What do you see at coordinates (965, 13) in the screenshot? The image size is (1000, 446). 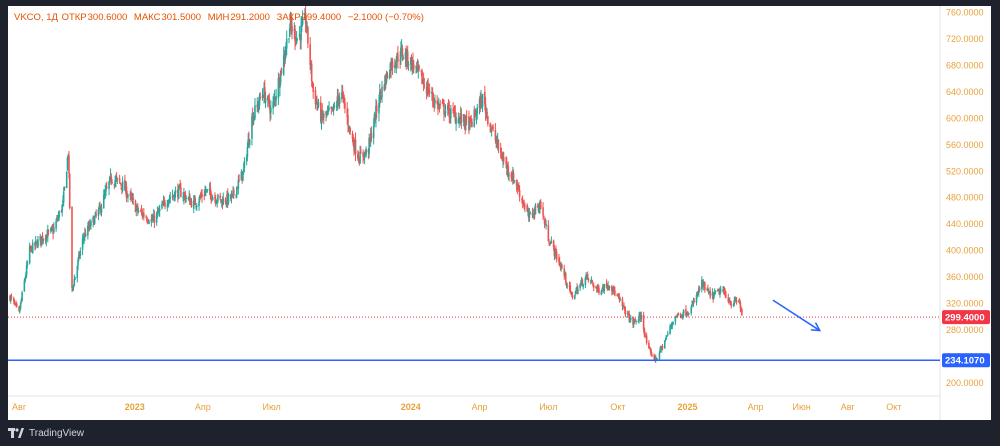 I see `y-tick-label: 760.0000` at bounding box center [965, 13].